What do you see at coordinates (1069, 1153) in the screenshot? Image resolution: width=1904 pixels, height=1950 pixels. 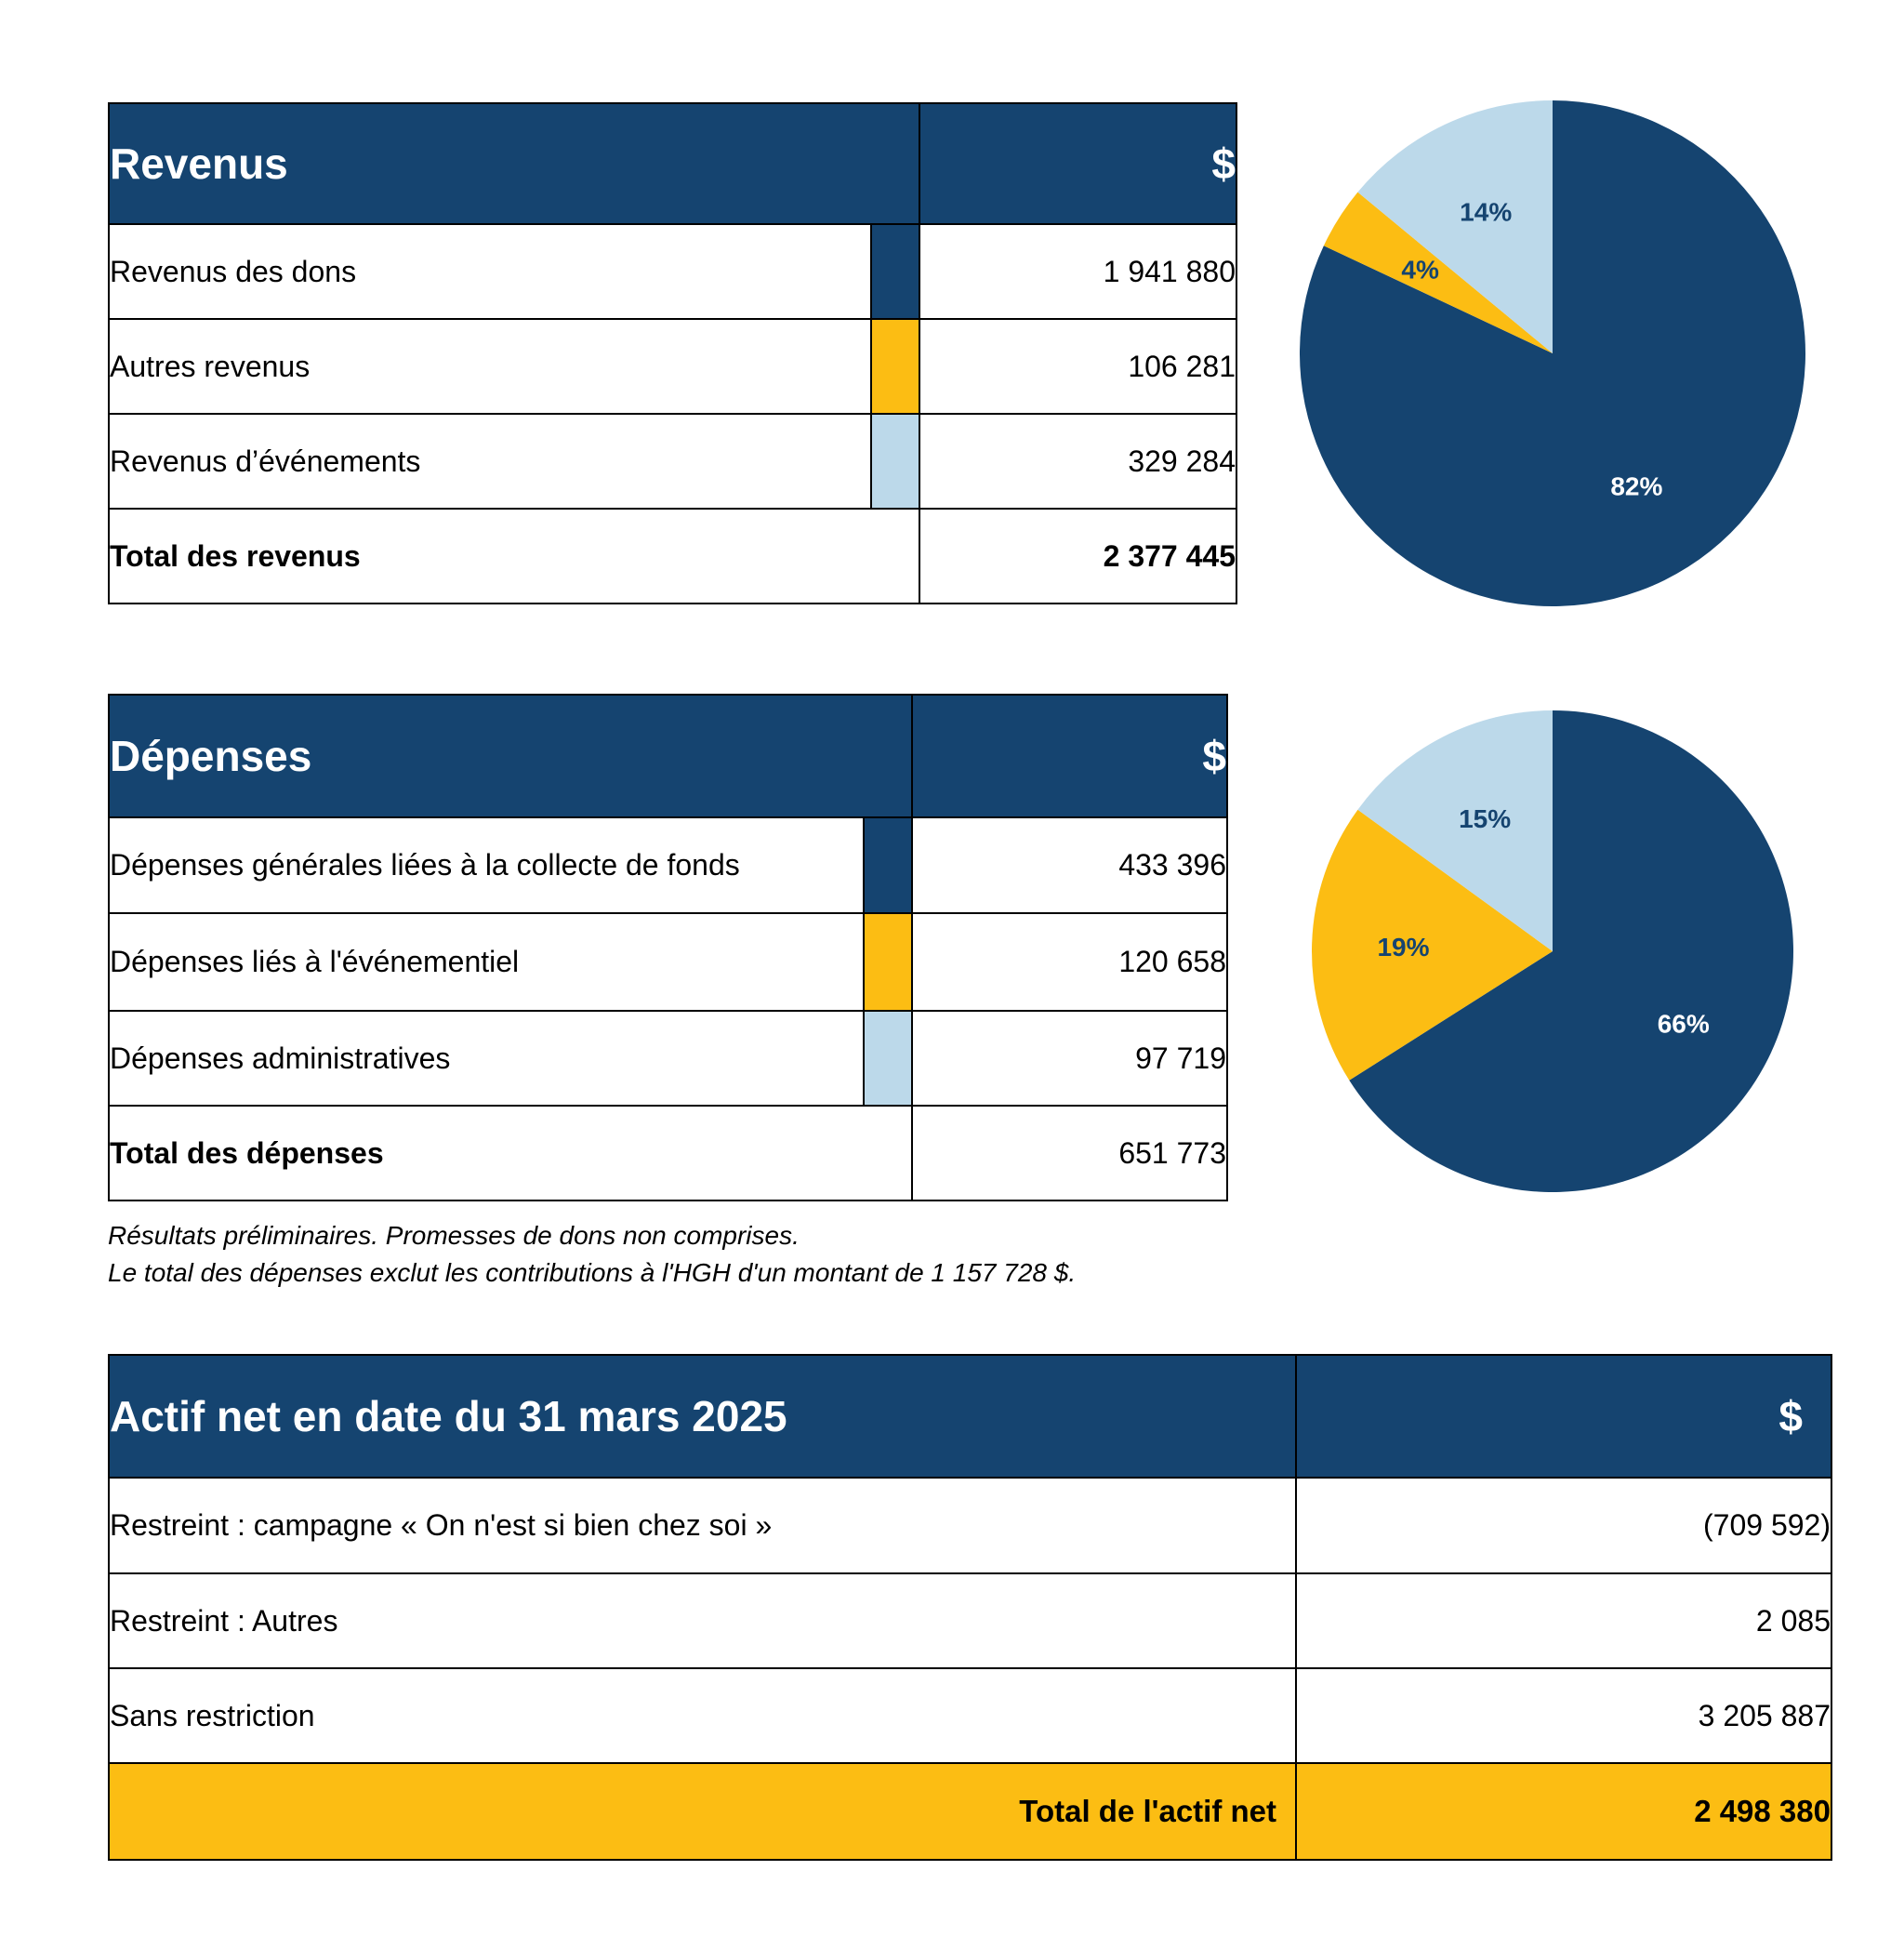 I see `total-amount: 651 773` at bounding box center [1069, 1153].